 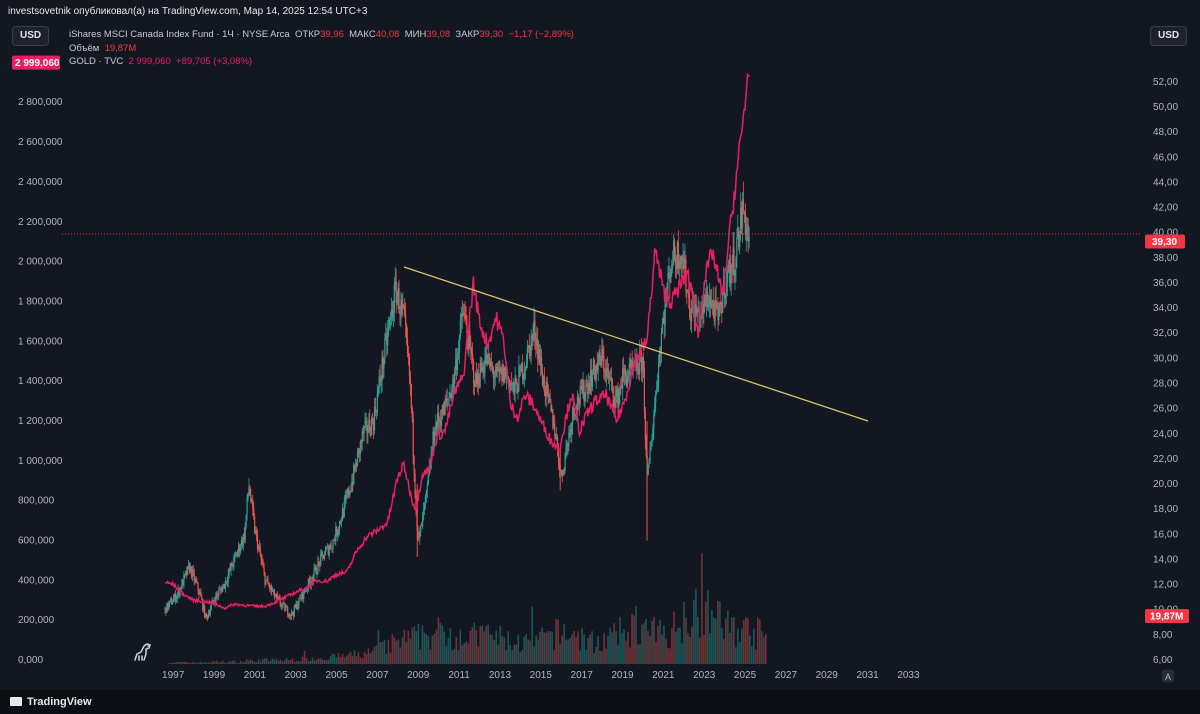 I want to click on right-tick-label: 50,00, so click(x=1165, y=107).